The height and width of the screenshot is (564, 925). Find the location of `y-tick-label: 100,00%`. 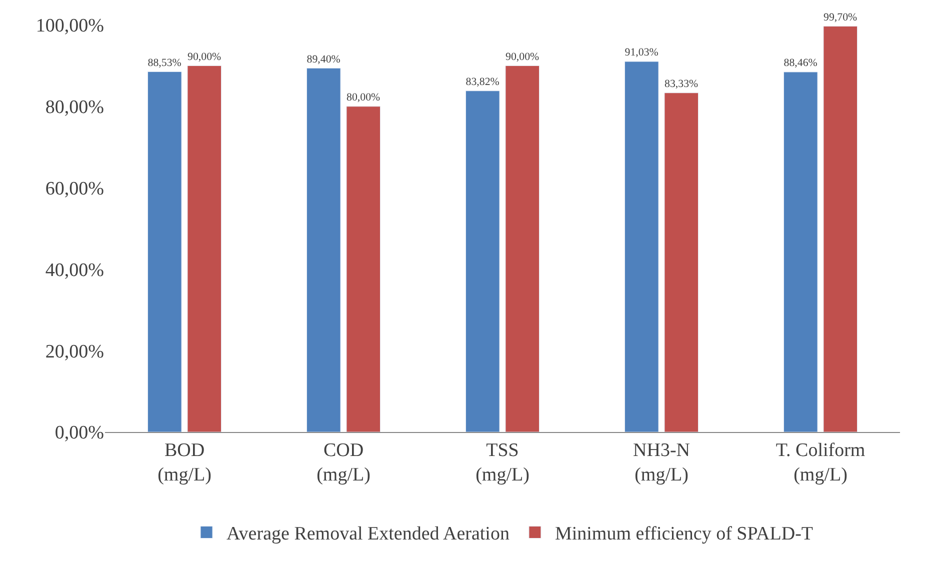

y-tick-label: 100,00% is located at coordinates (70, 26).